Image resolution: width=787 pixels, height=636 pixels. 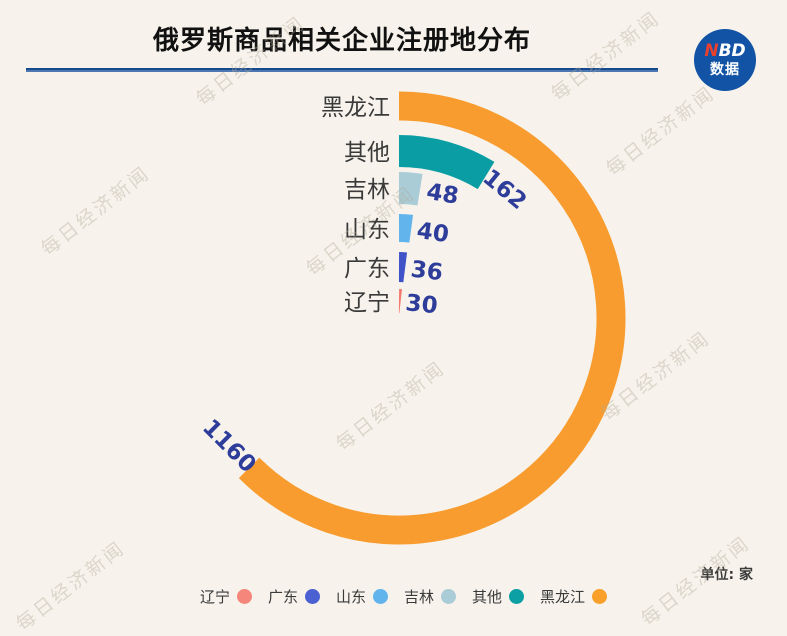 I want to click on legend-dot-heilongjiang, so click(x=599, y=596).